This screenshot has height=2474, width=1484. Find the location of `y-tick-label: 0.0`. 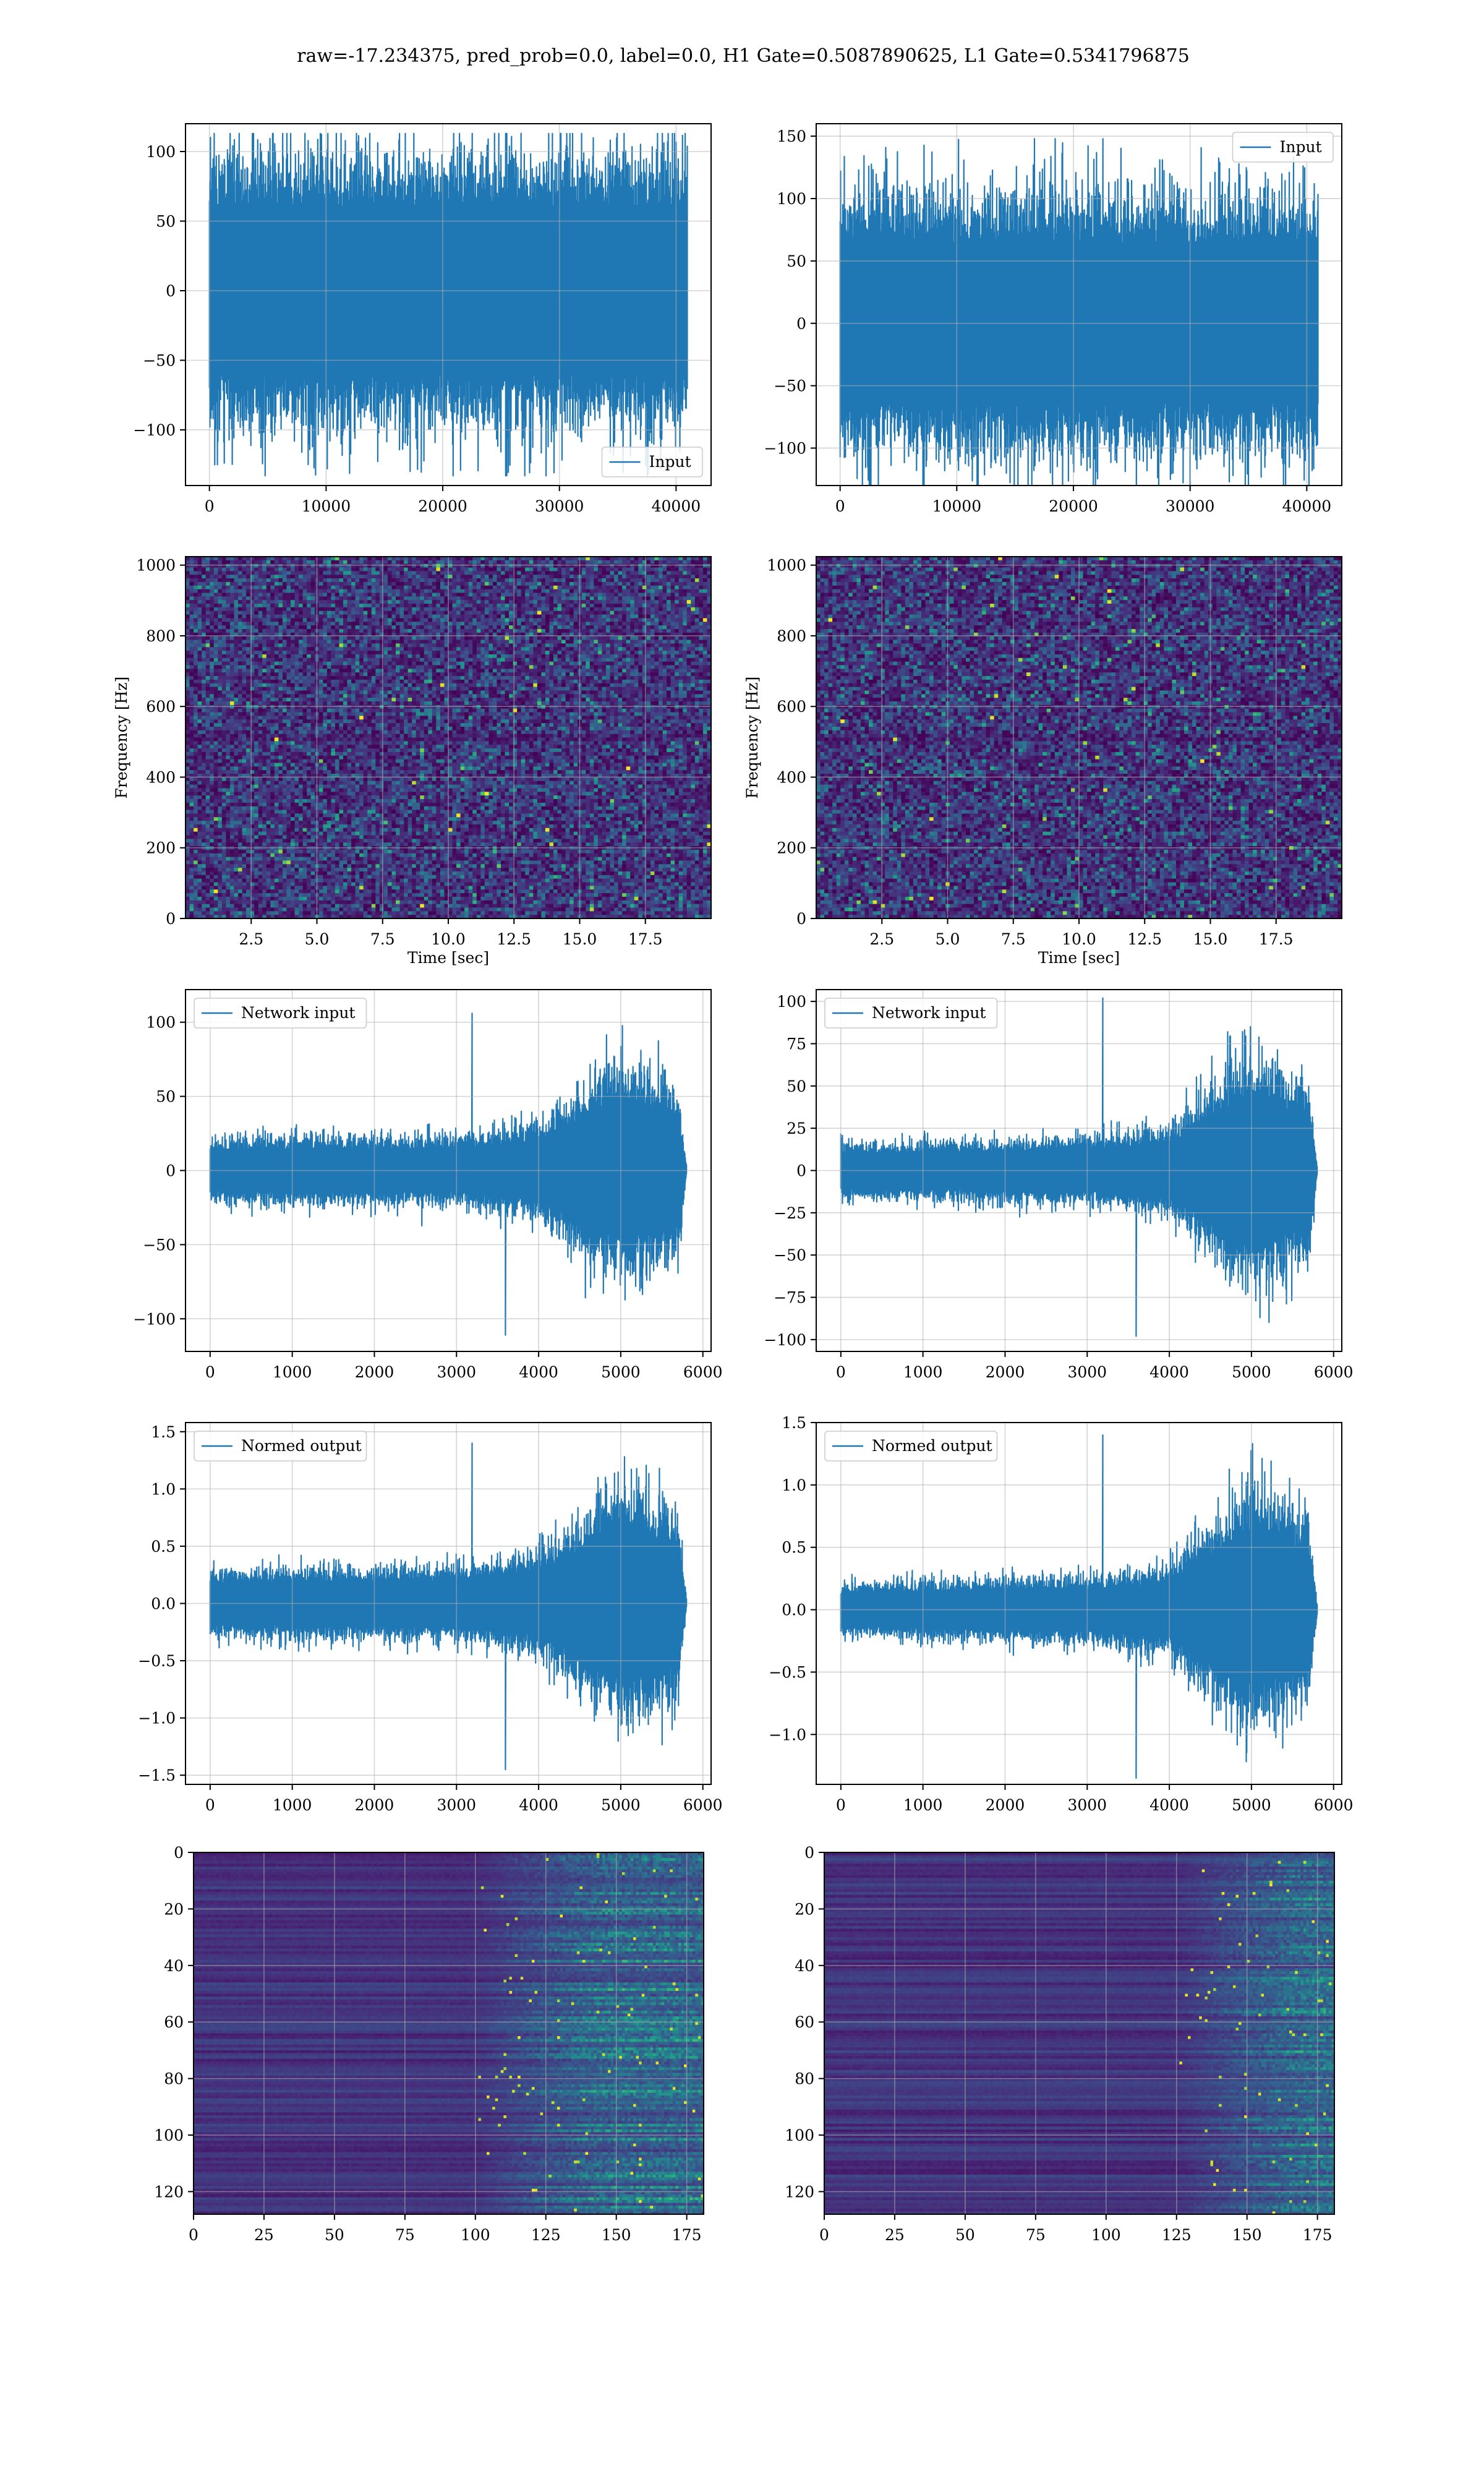

y-tick-label: 0.0 is located at coordinates (794, 1610).